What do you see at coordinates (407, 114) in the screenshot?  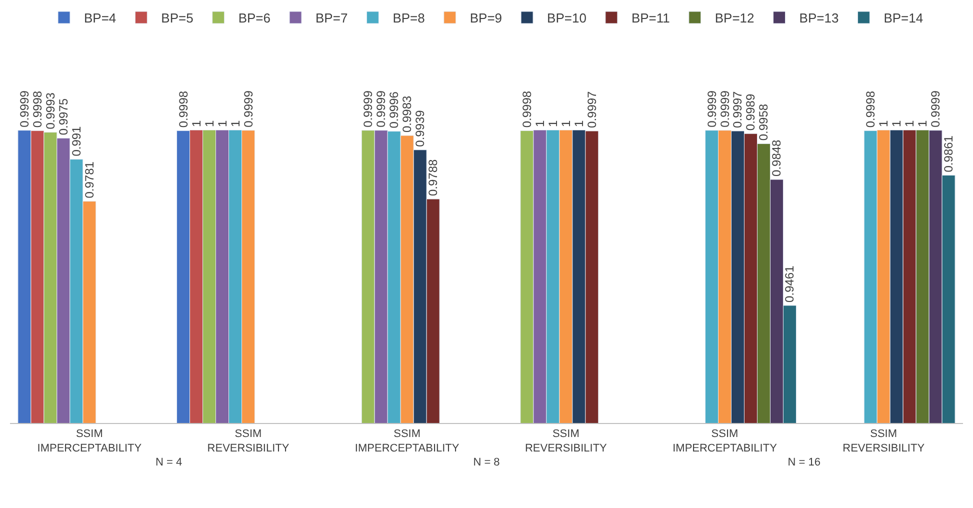 I see `data-label: 0.9983` at bounding box center [407, 114].